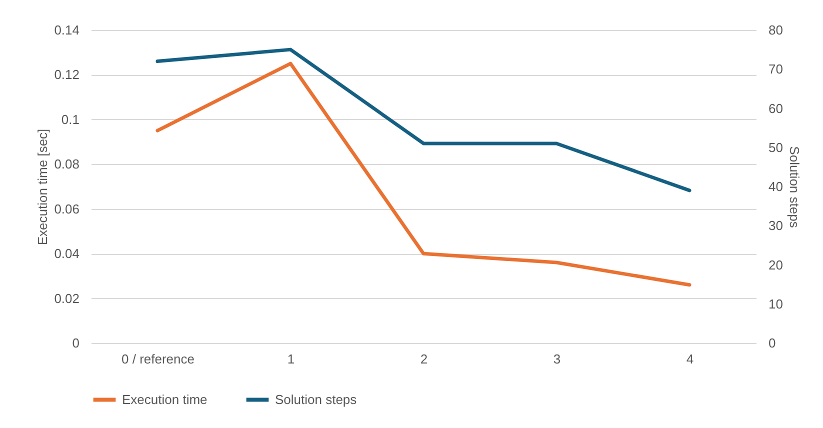  Describe the element at coordinates (775, 69) in the screenshot. I see `y2-tick-label: 70` at that location.